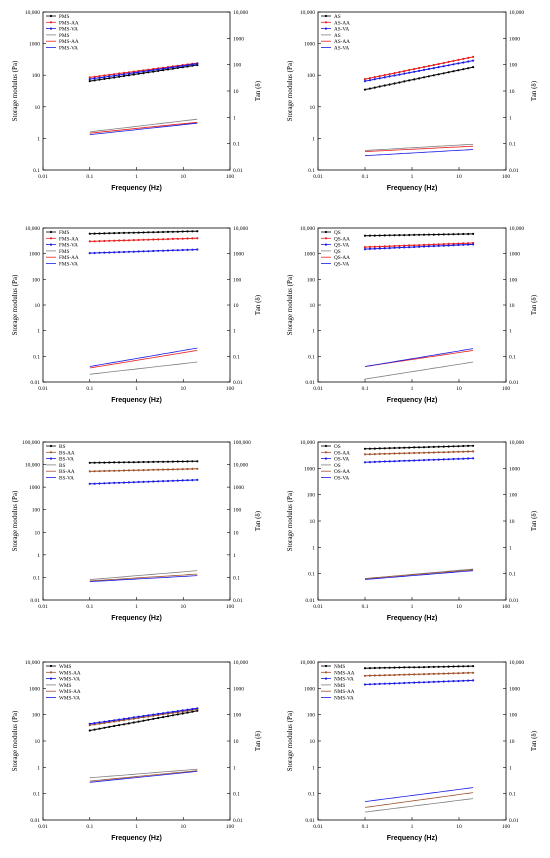  I want to click on legend-label: WMS-AA, so click(70, 692).